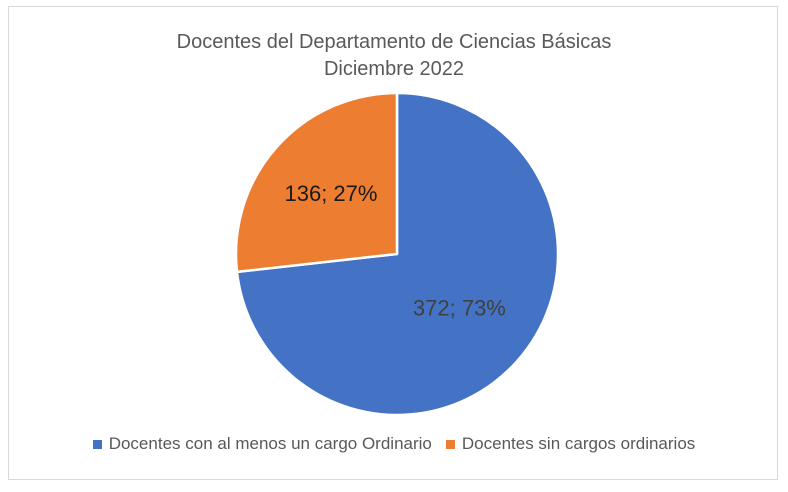  I want to click on legend-label-sin-cargos: Docentes sin cargos ordinarios, so click(578, 443).